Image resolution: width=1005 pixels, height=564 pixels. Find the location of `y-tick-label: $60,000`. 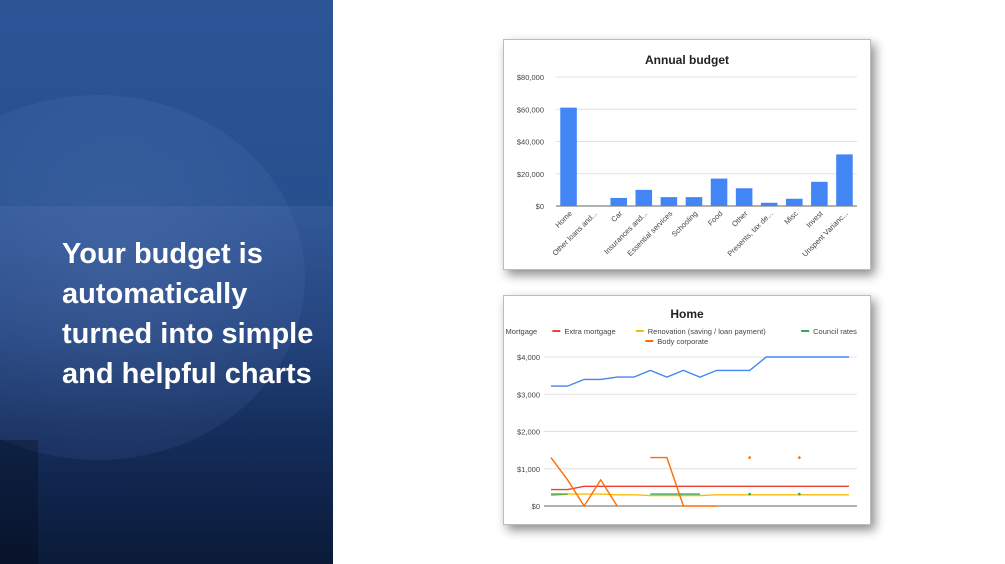

y-tick-label: $60,000 is located at coordinates (530, 109).